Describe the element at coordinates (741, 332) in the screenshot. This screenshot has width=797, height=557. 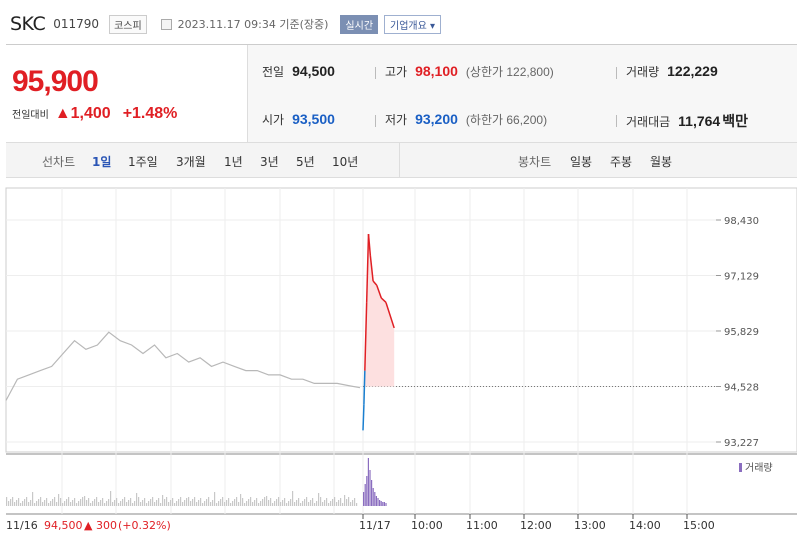
I see `y-tick-label: 95,829` at that location.